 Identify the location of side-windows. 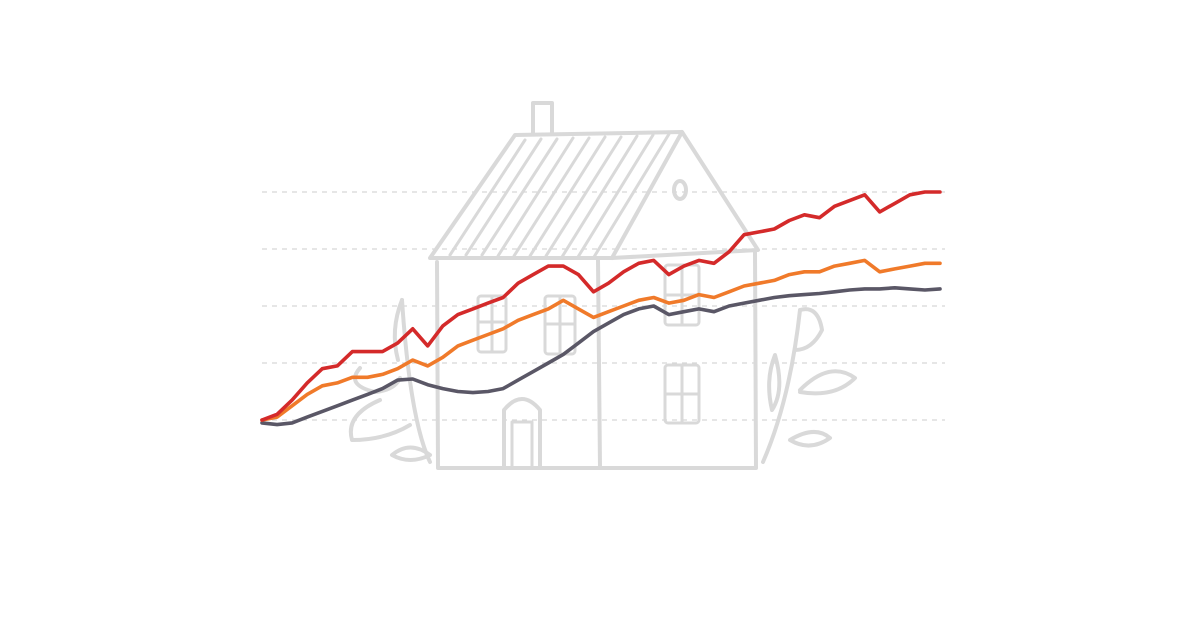
(682, 344).